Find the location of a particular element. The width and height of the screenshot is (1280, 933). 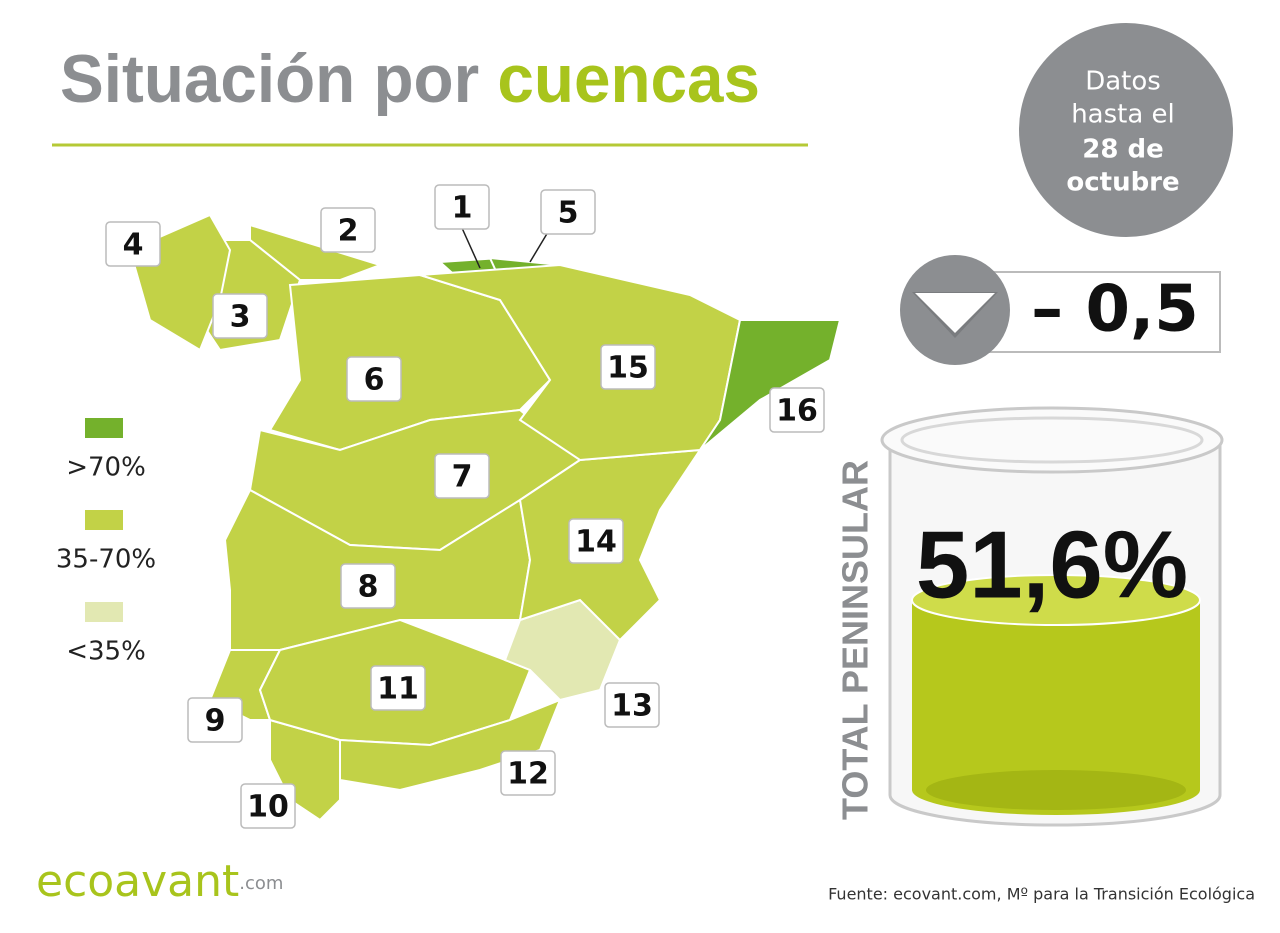

basin-number: 12 is located at coordinates (528, 774).